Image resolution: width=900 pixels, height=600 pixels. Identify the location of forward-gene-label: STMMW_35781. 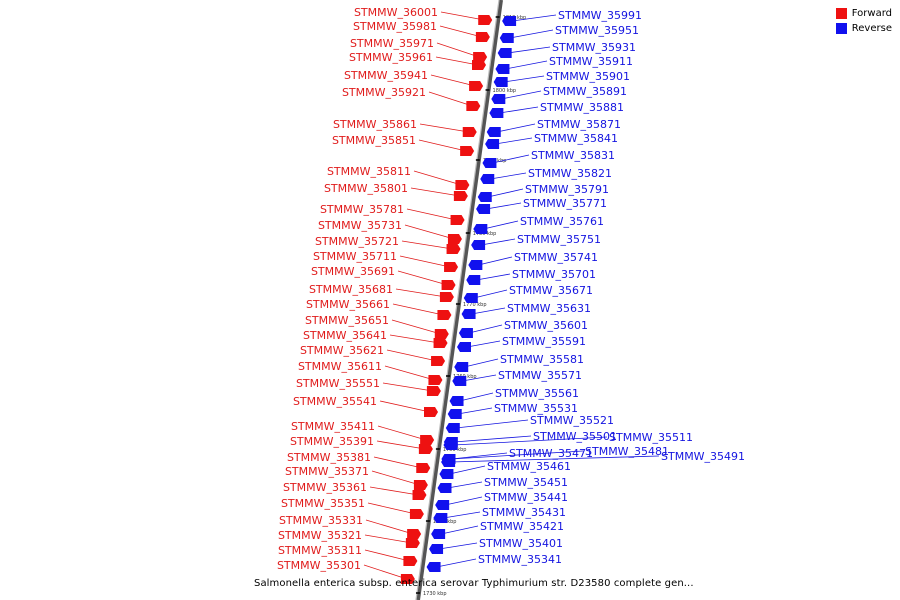
(362, 209).